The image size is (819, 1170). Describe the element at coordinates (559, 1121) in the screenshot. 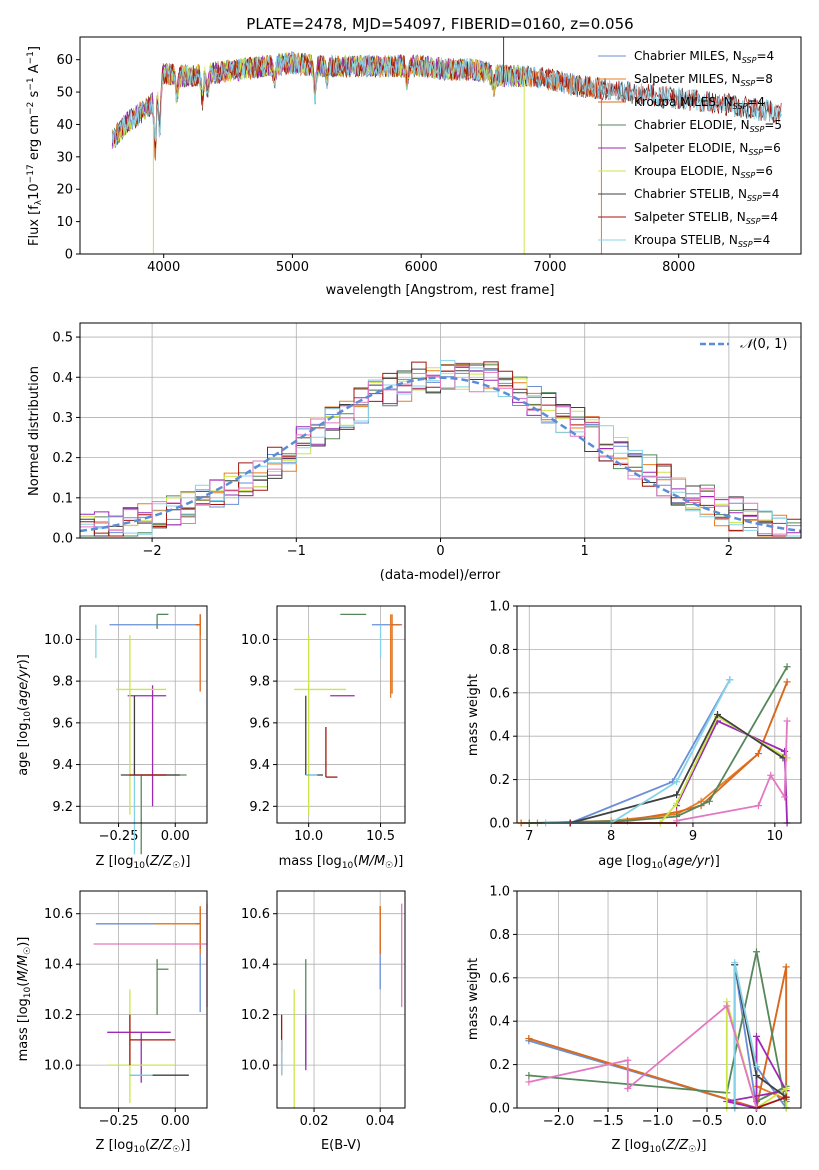

I see `x-tick-label: −2.0` at that location.